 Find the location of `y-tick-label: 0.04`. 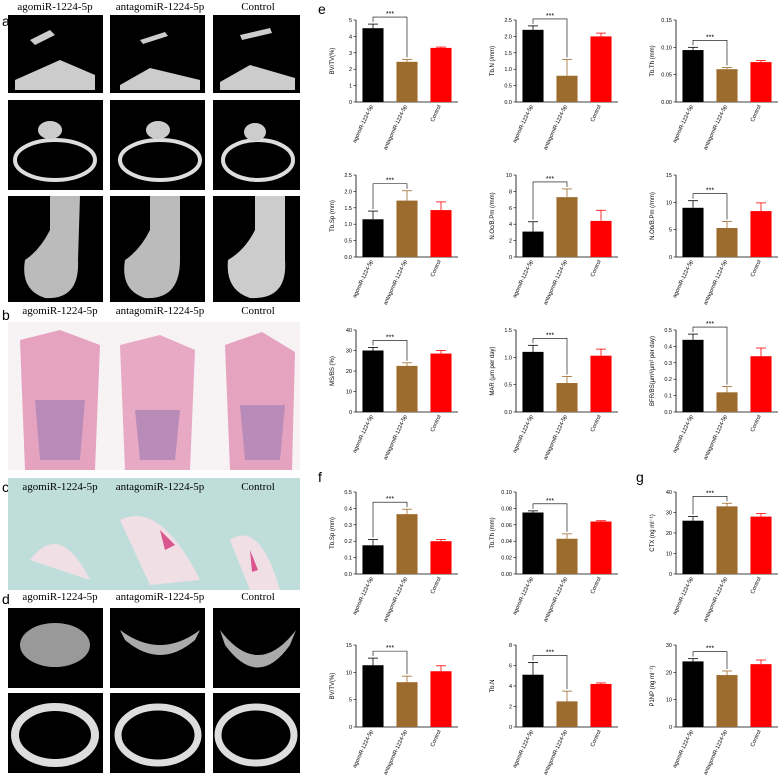

y-tick-label: 0.04 is located at coordinates (506, 542).